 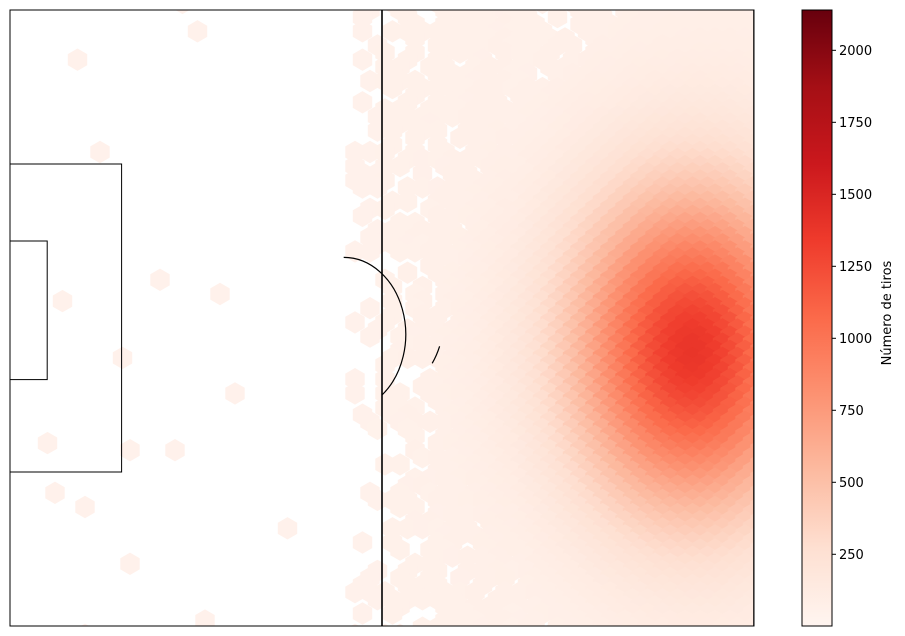 What do you see at coordinates (851, 411) in the screenshot?
I see `colorbar-tick-label: 750` at bounding box center [851, 411].